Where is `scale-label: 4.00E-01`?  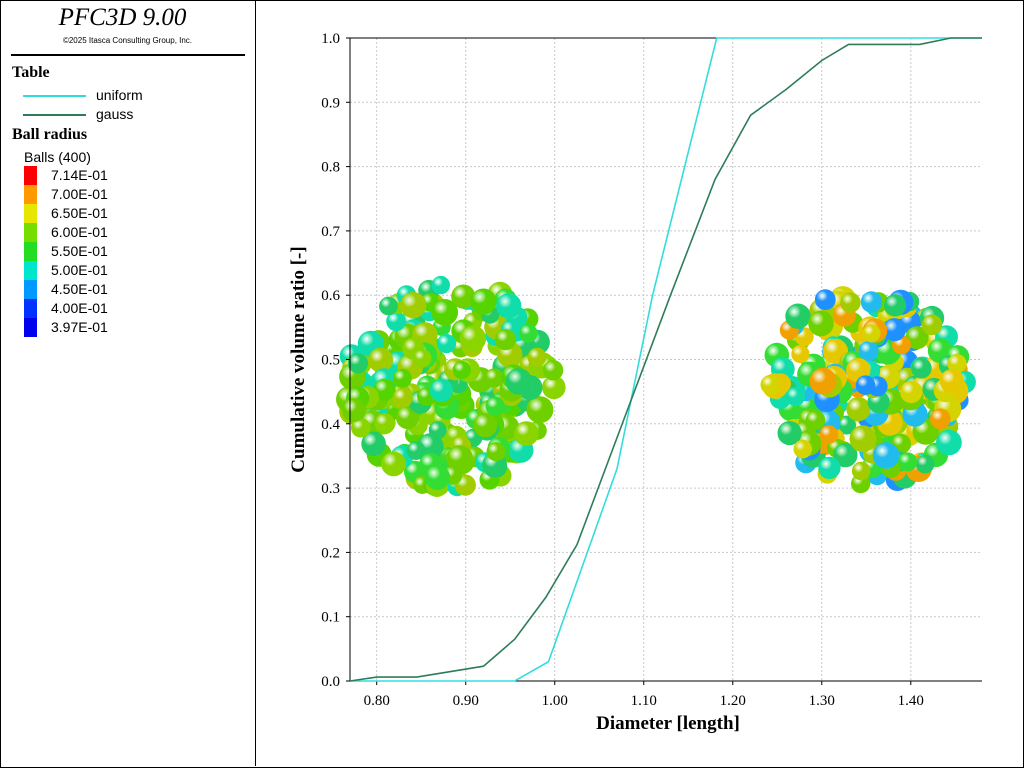 scale-label: 4.00E-01 is located at coordinates (79, 308).